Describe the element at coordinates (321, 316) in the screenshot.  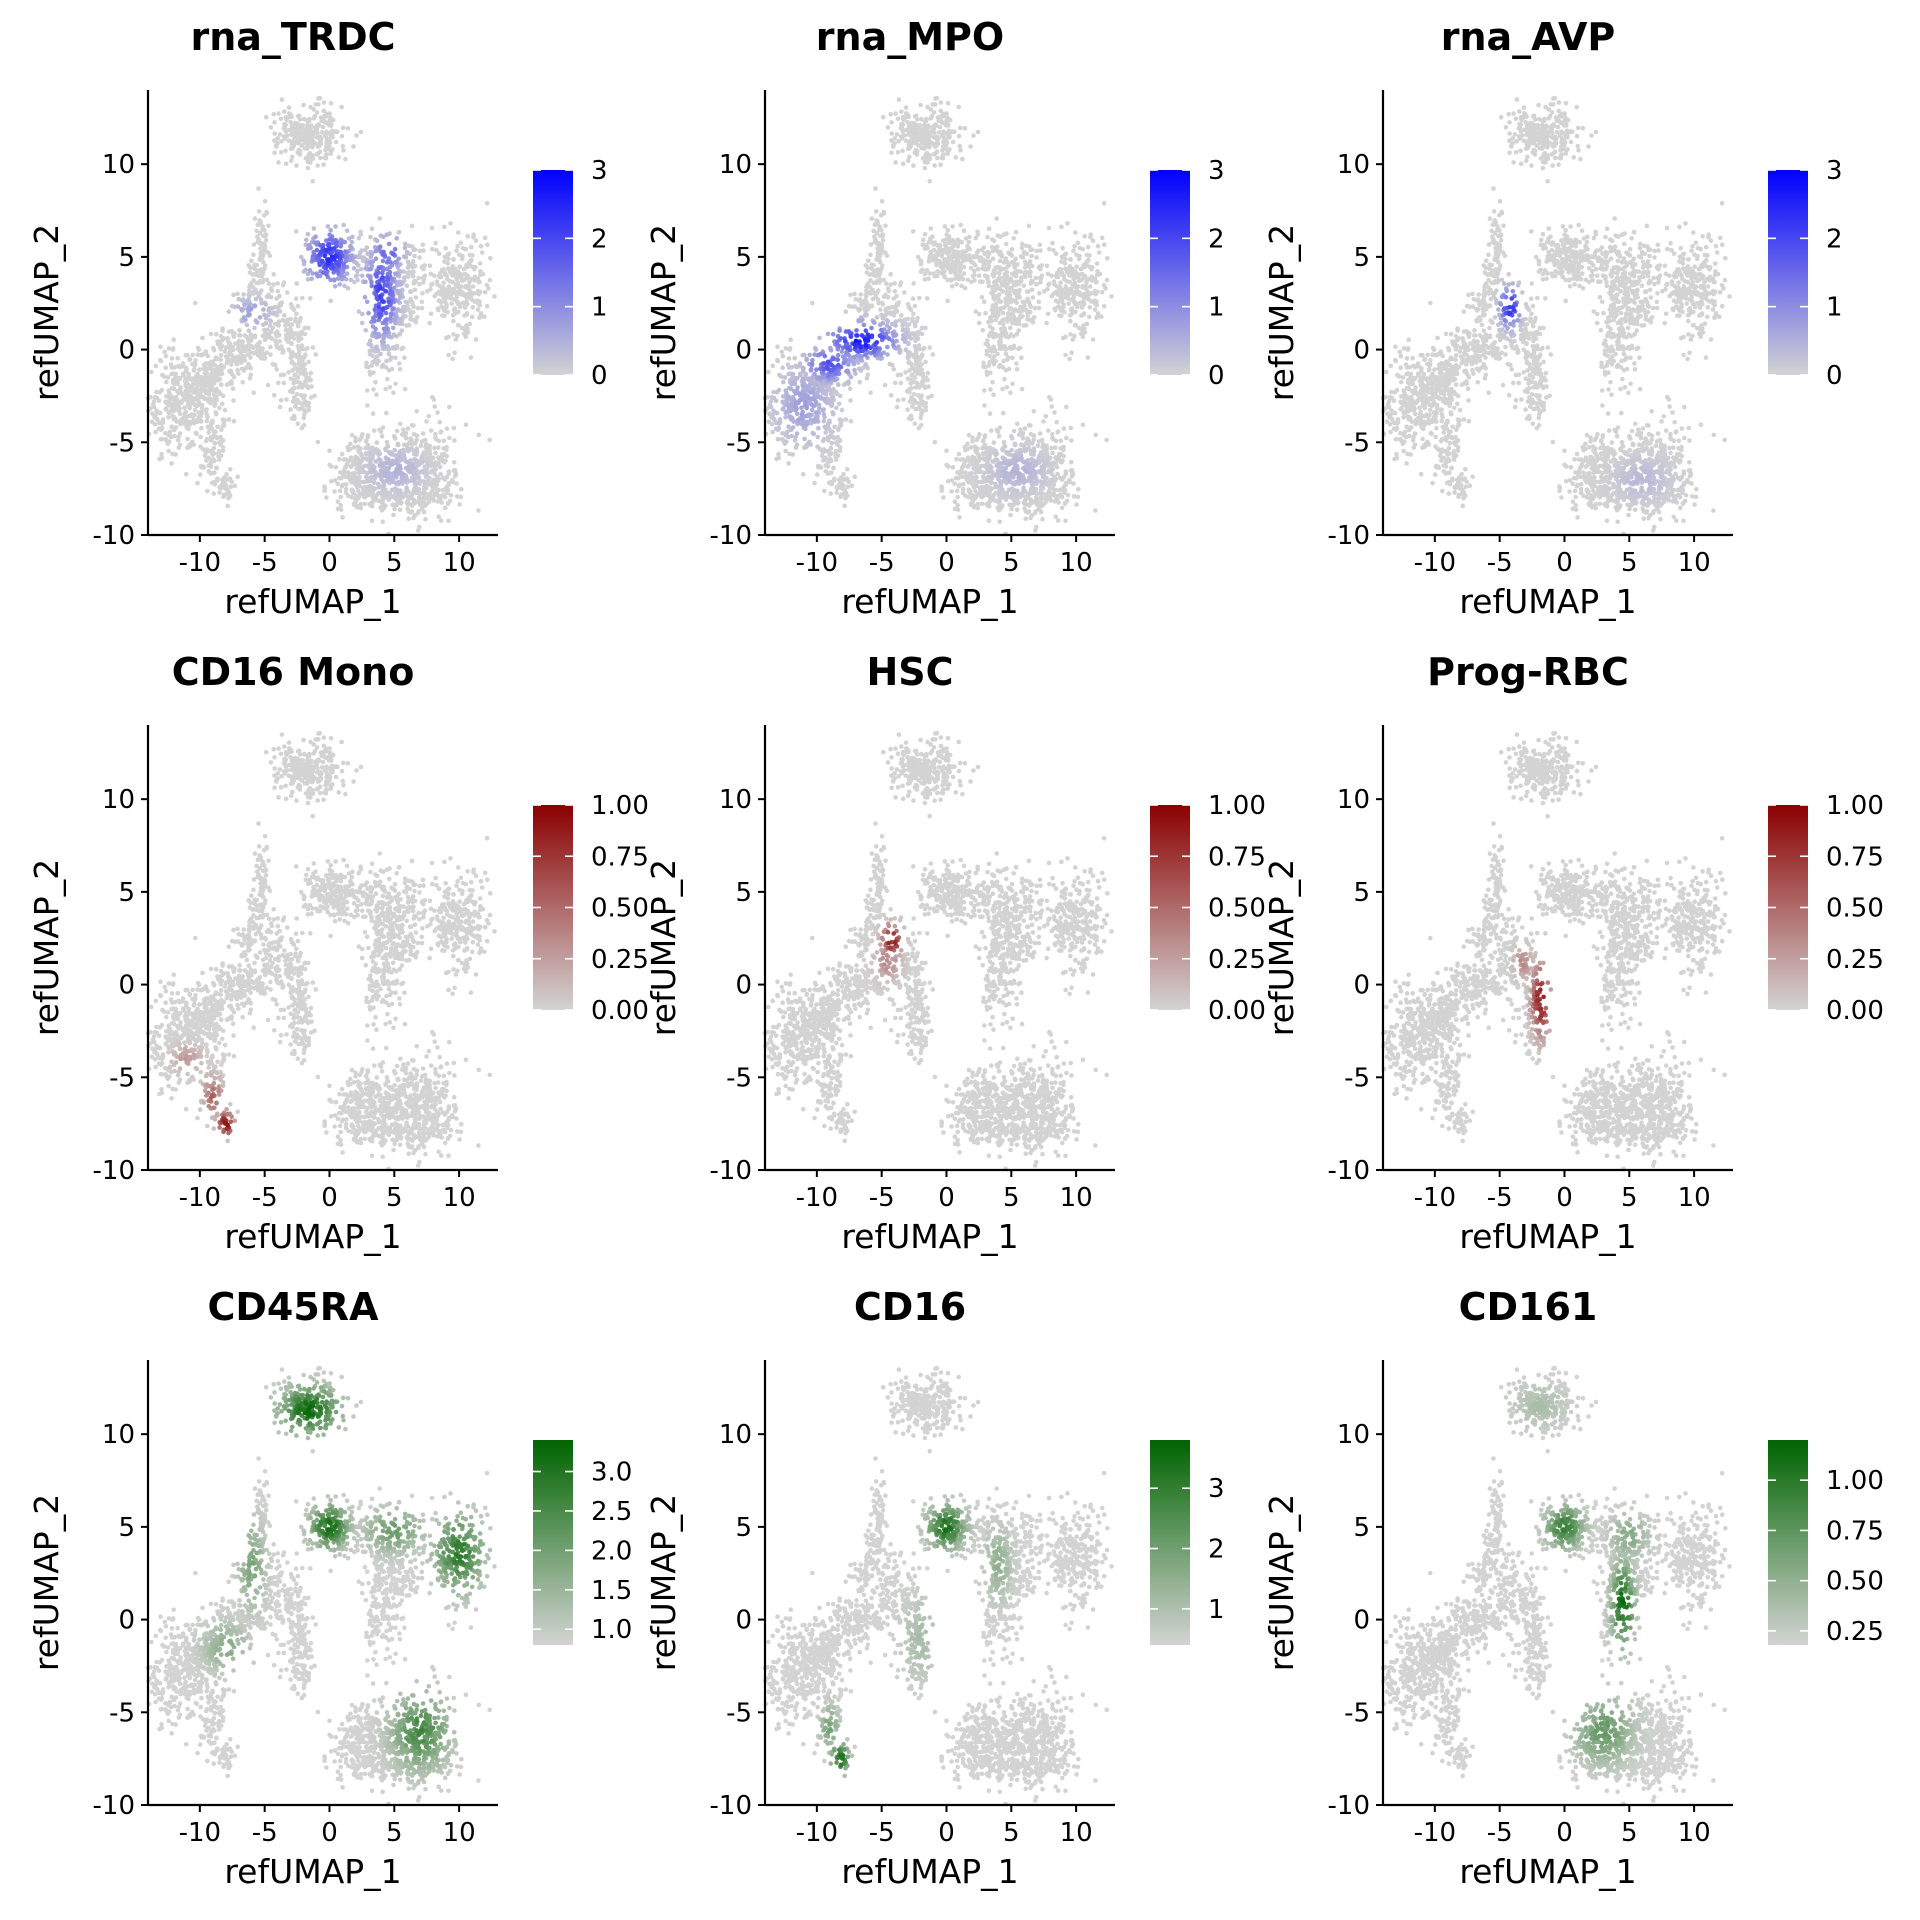
I see `cell-points` at that location.